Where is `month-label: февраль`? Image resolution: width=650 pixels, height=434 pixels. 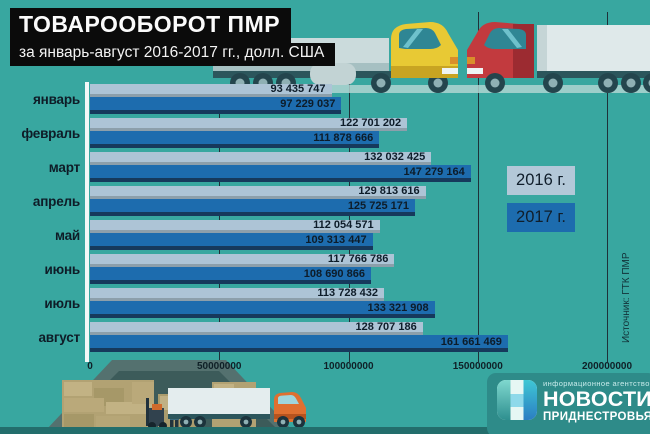 month-label: февраль is located at coordinates (50, 133).